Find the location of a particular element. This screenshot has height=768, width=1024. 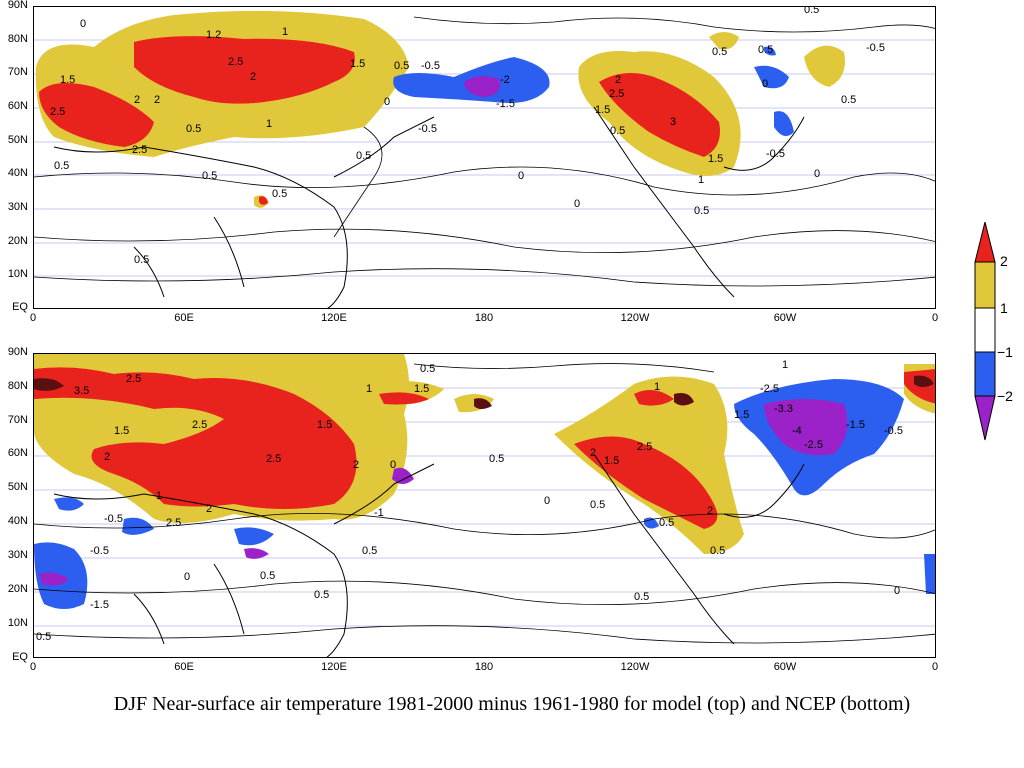

contour-label: -1 is located at coordinates (379, 513).